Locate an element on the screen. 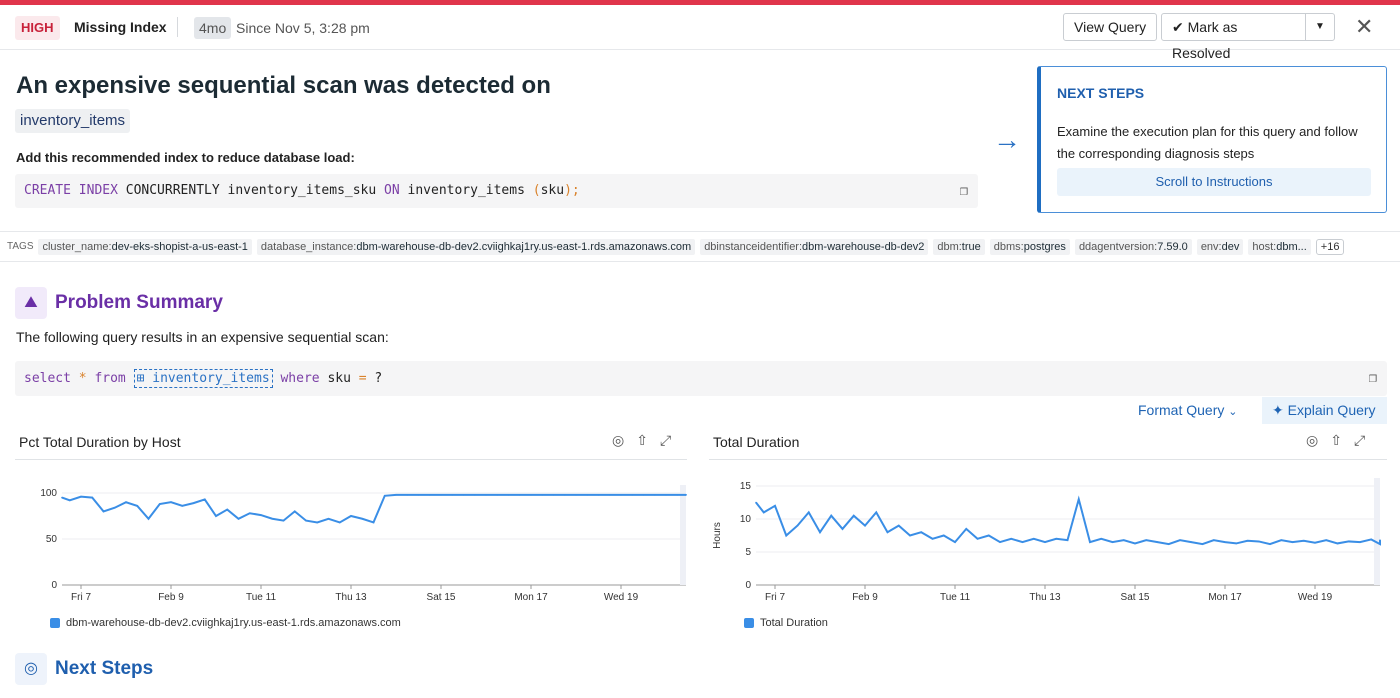 This screenshot has width=1400, height=698. x-tick-label: Fri 7 is located at coordinates (775, 597).